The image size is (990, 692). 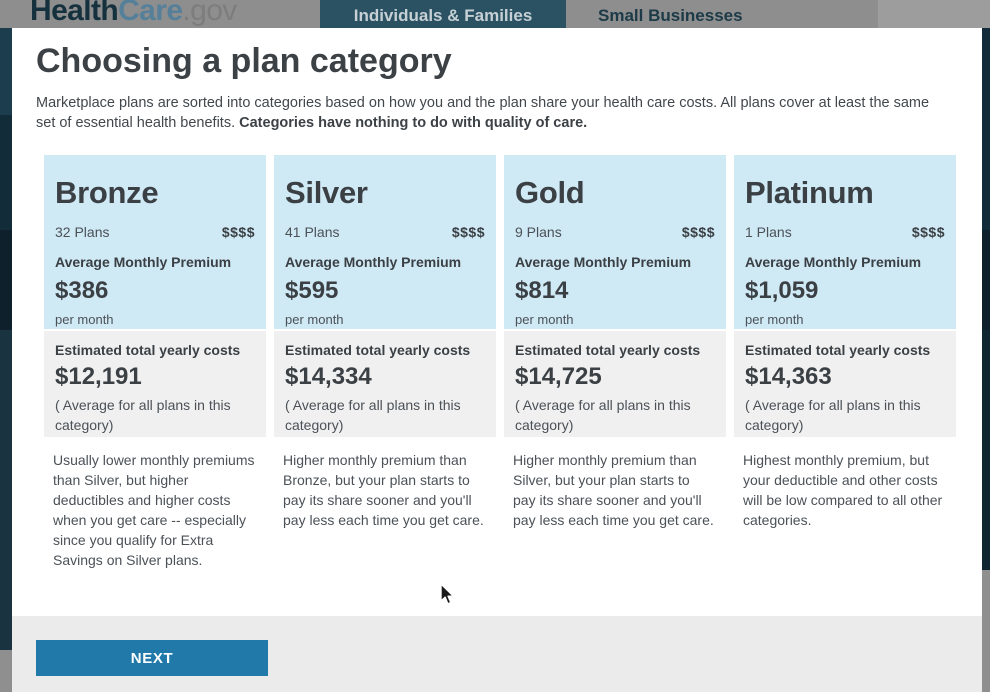 I want to click on premium-value: $595, so click(x=312, y=290).